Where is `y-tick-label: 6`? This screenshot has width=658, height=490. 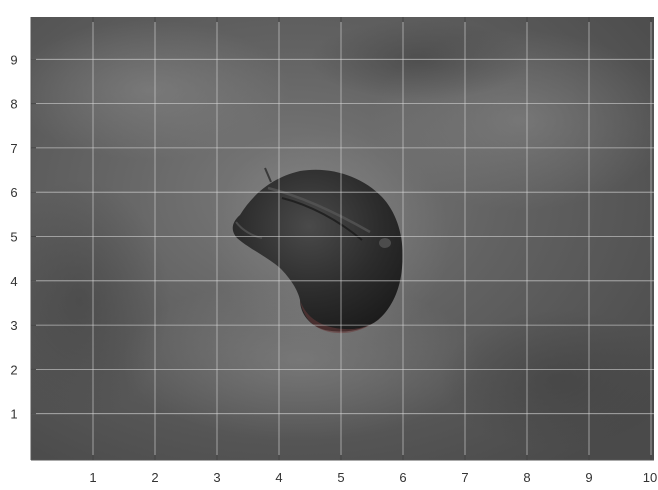
y-tick-label: 6 is located at coordinates (13, 192).